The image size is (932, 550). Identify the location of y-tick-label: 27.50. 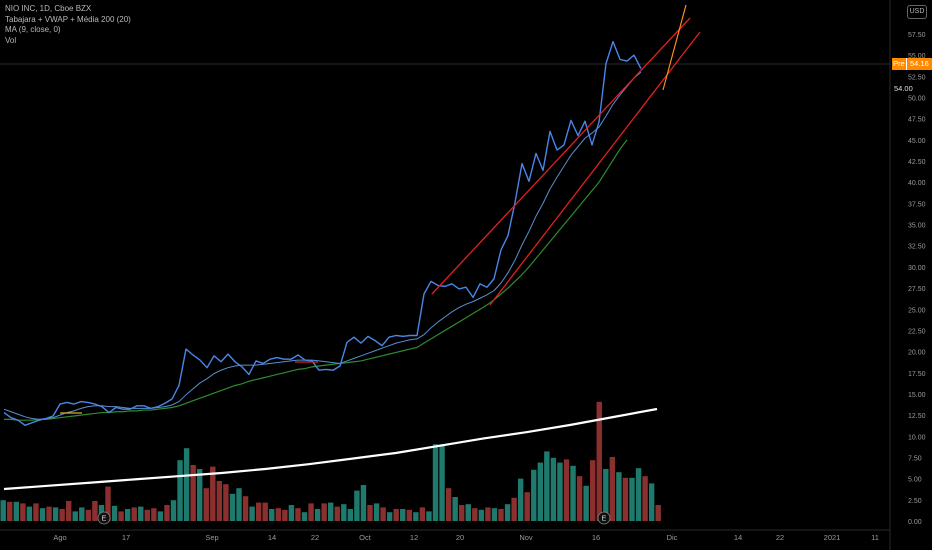
(917, 289).